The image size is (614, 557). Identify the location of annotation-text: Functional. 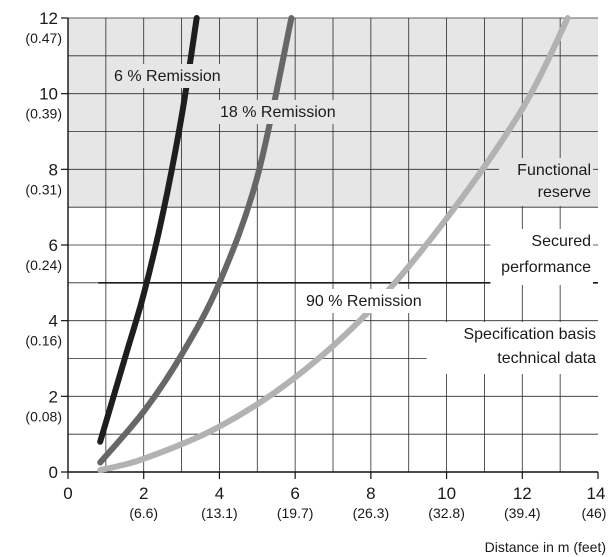
(554, 170).